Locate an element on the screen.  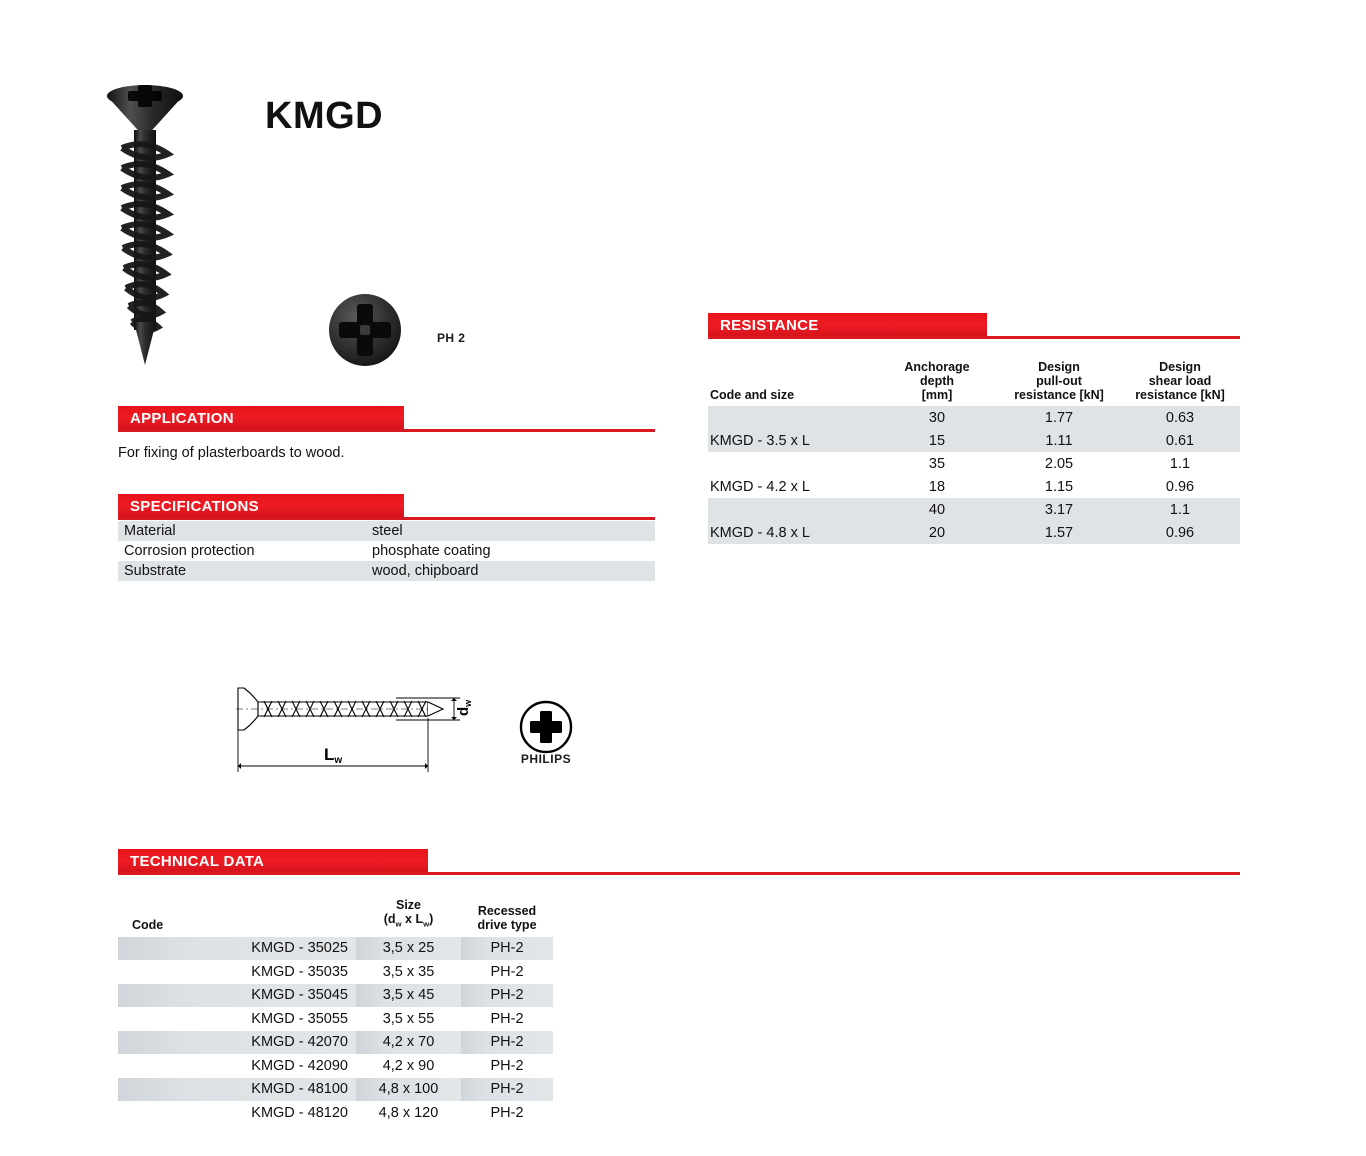
cell-size: 3,5 x 35 is located at coordinates (408, 971).